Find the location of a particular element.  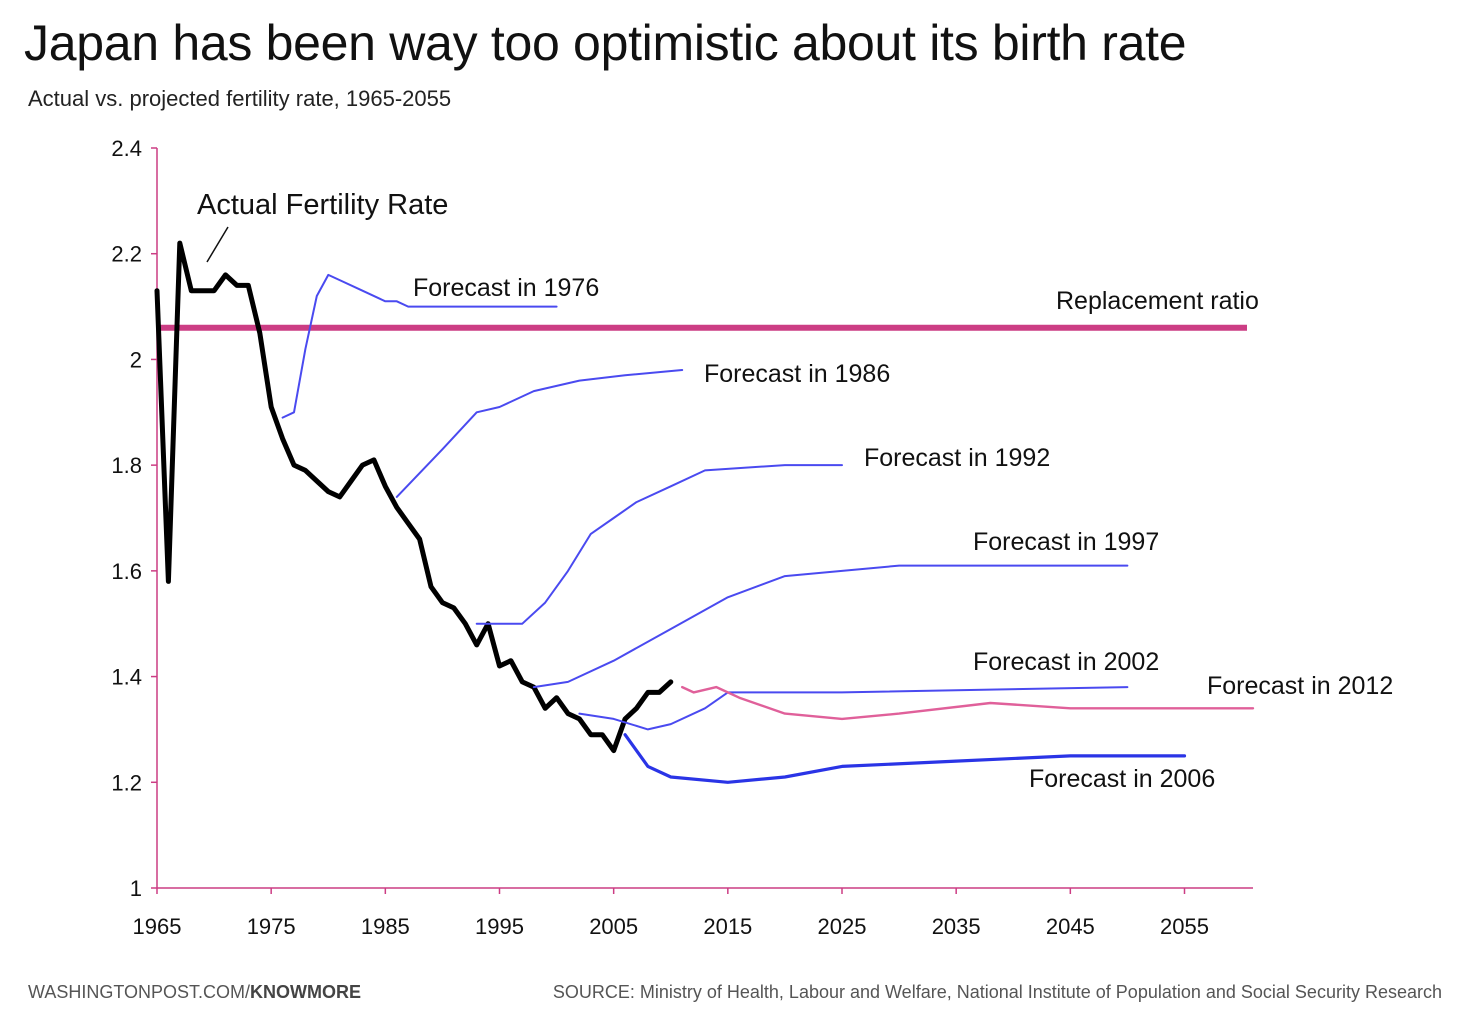

x-tick-label: 2005 is located at coordinates (613, 926).